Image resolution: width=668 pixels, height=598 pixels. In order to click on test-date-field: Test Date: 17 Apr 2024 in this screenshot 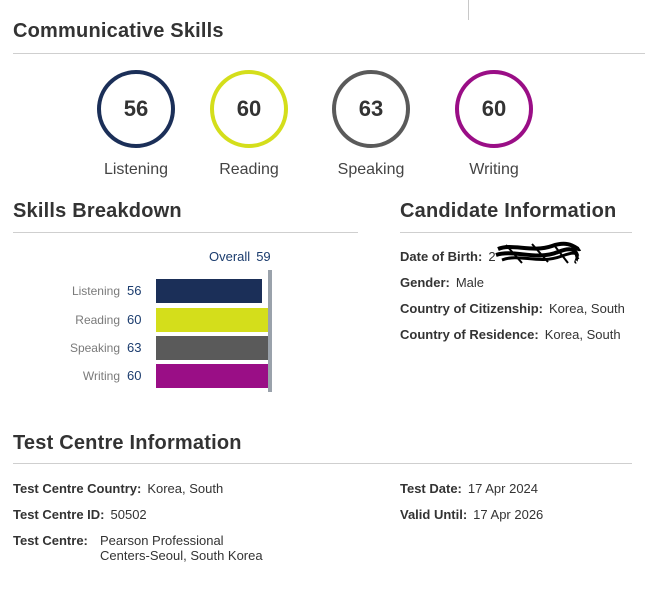, I will do `click(469, 488)`.